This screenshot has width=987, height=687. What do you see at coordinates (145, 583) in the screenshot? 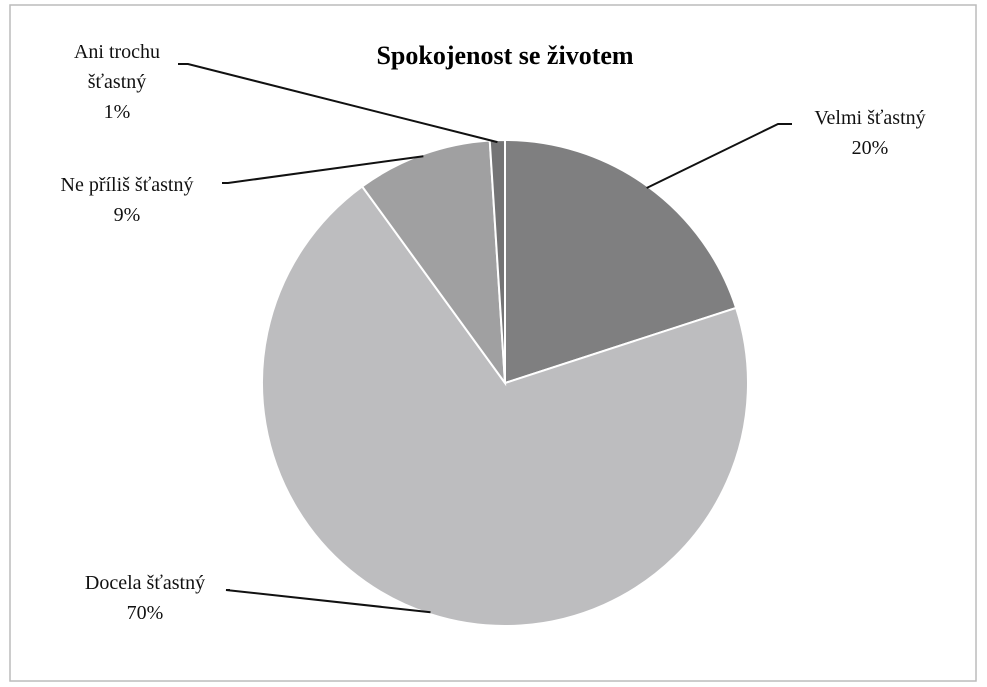
I see `category-label: Docela šťastný` at bounding box center [145, 583].